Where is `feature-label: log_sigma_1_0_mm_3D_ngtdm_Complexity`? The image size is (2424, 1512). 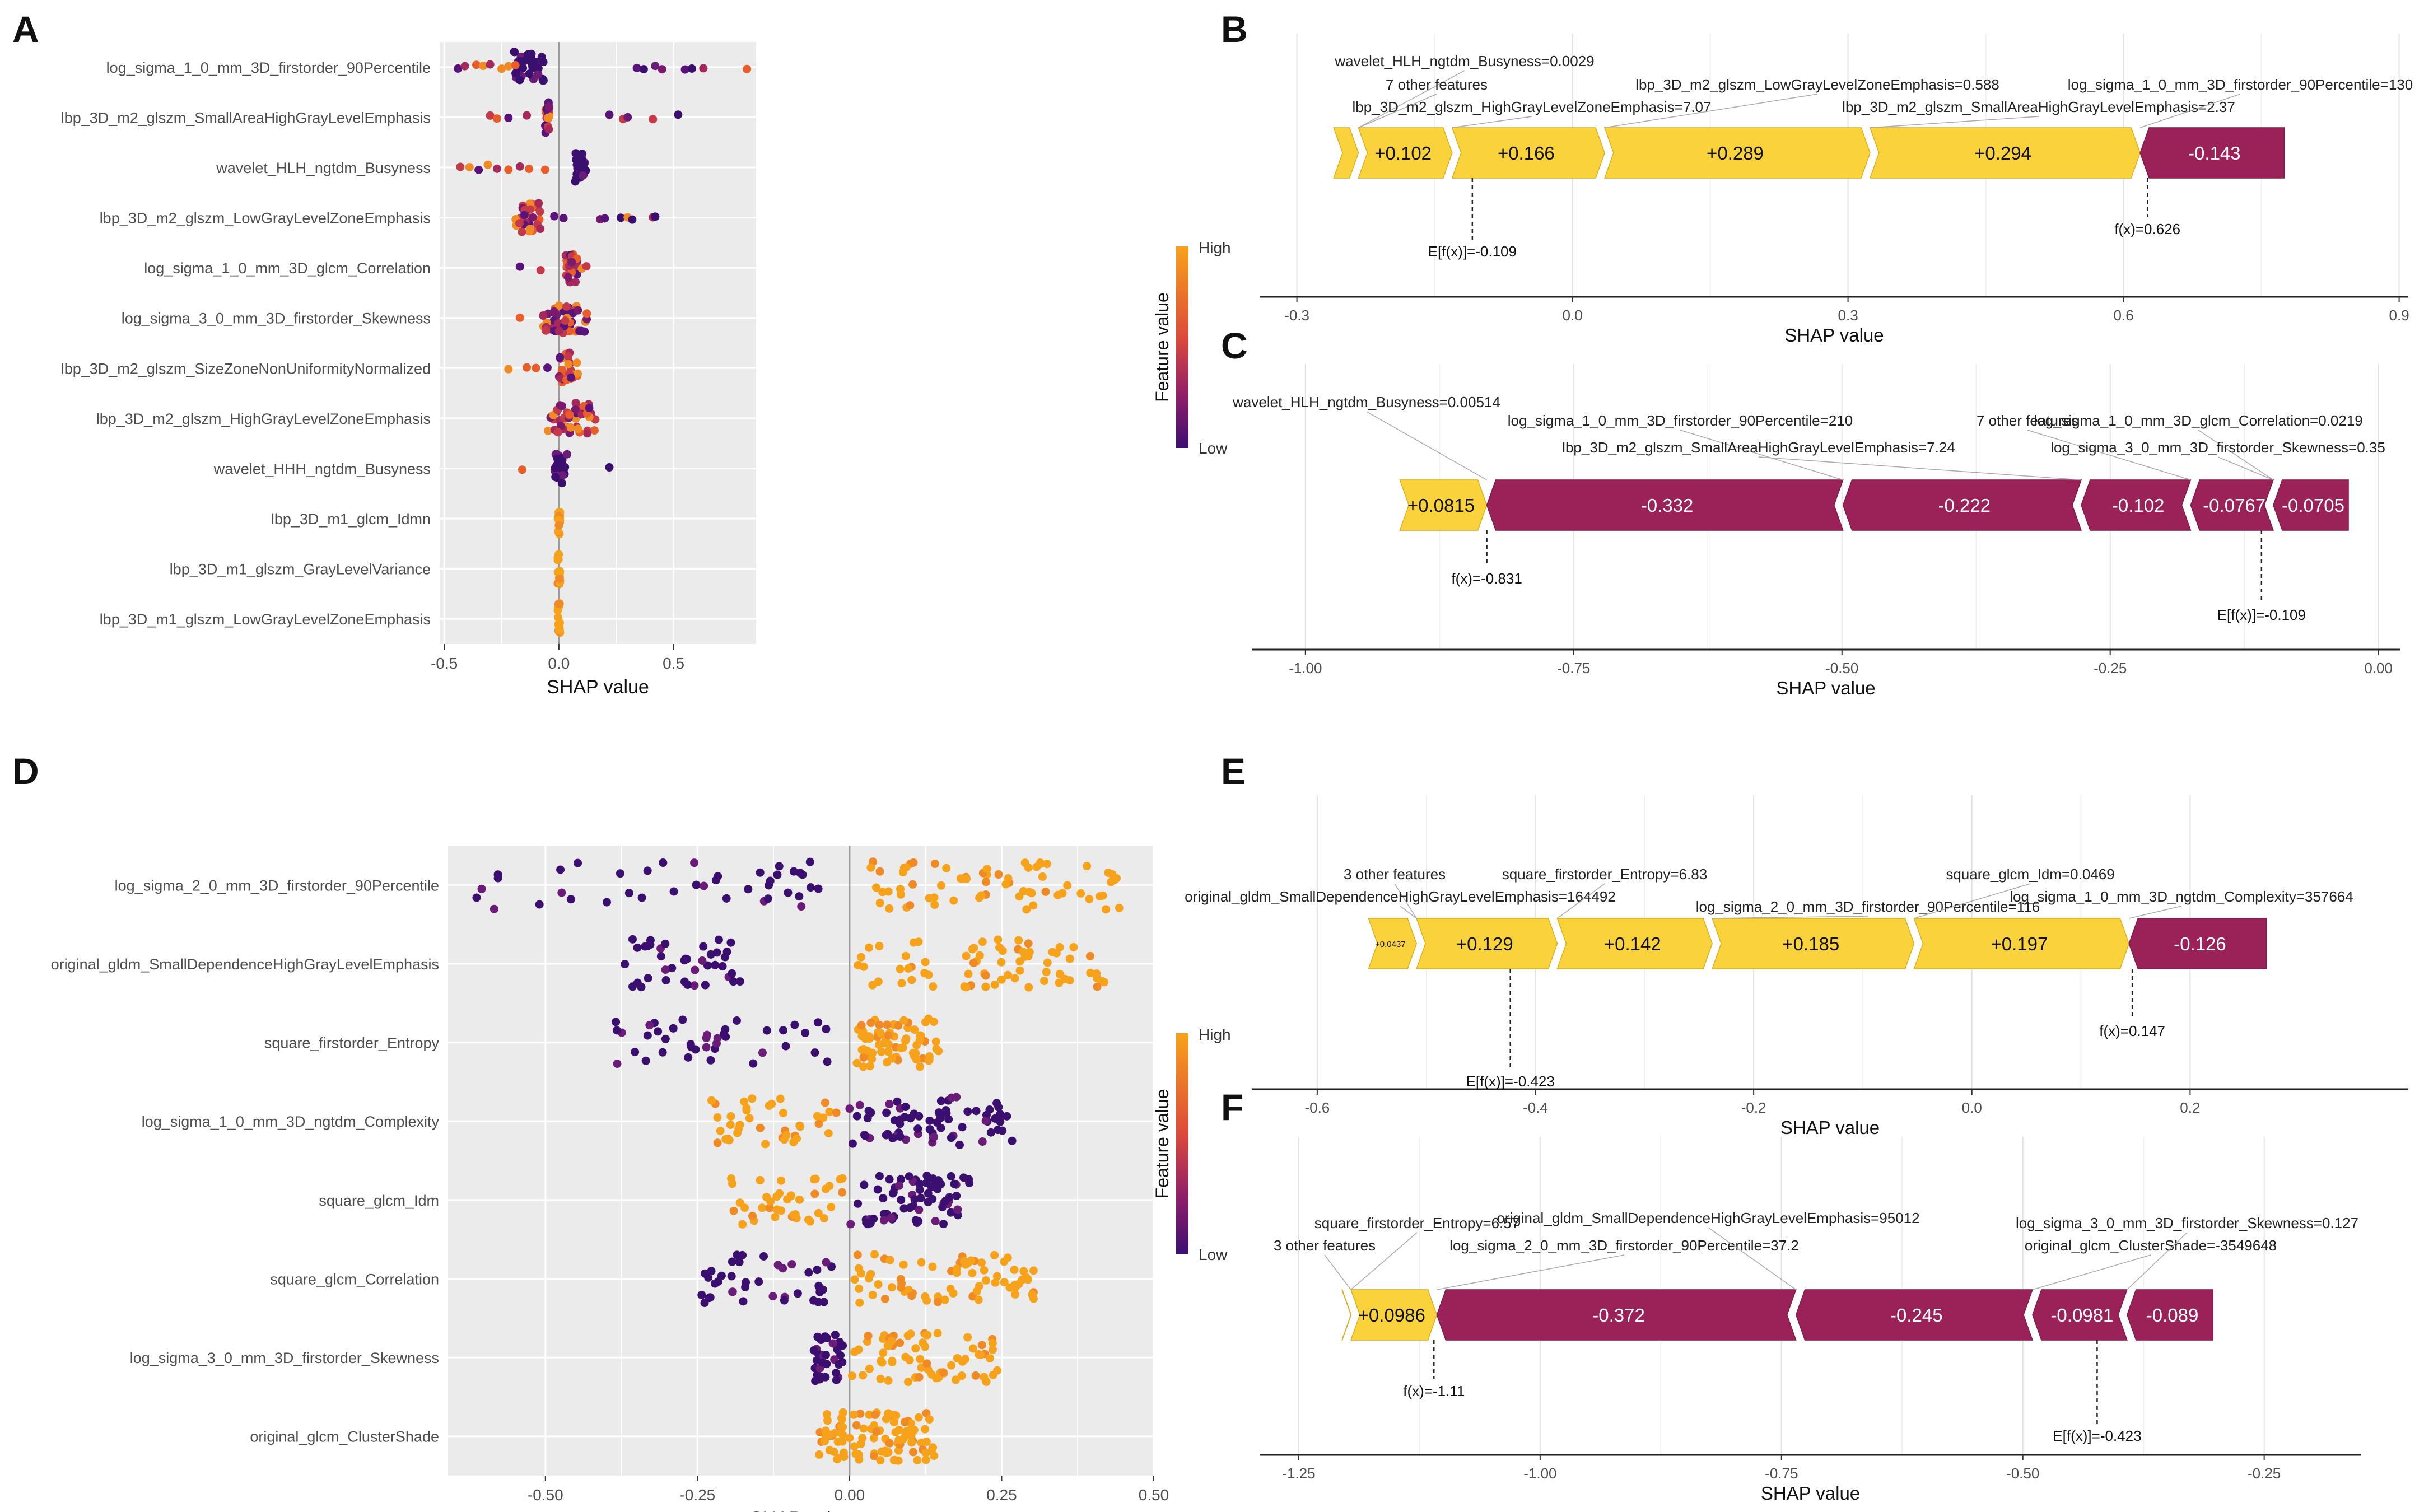 feature-label: log_sigma_1_0_mm_3D_ngtdm_Complexity is located at coordinates (291, 1122).